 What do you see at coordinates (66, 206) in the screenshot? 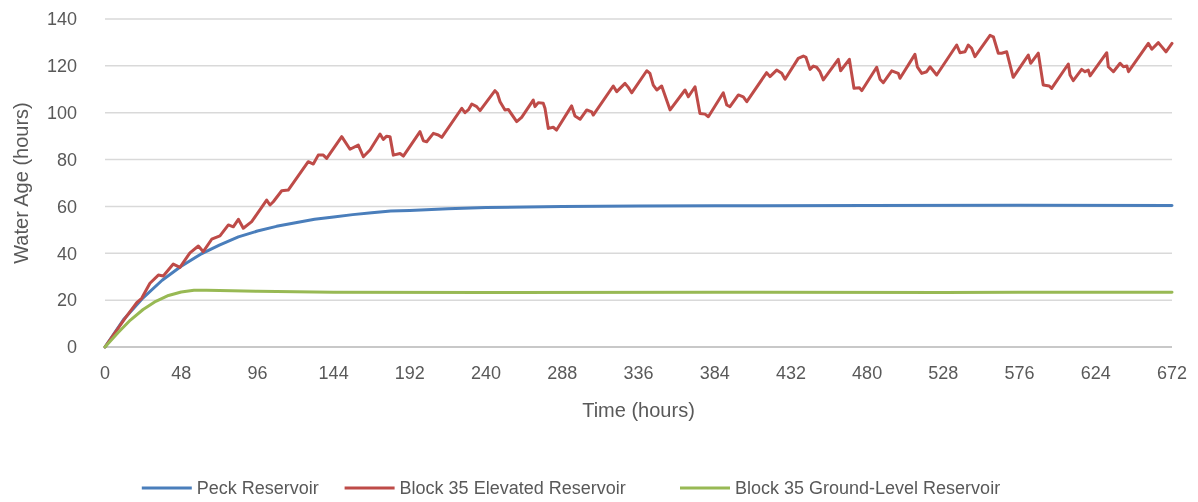
I see `y-tick-label: 60` at bounding box center [66, 206].